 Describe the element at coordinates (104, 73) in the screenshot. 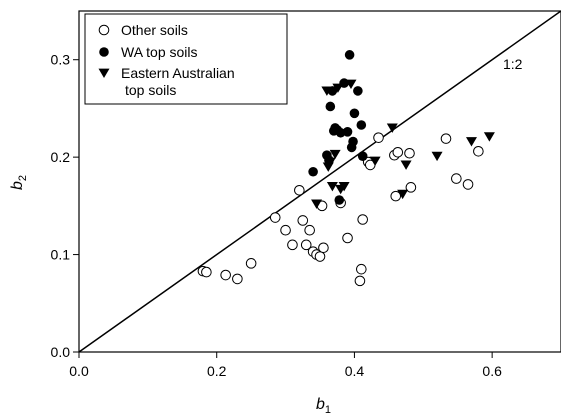

I see `legend-marker-triangle` at that location.